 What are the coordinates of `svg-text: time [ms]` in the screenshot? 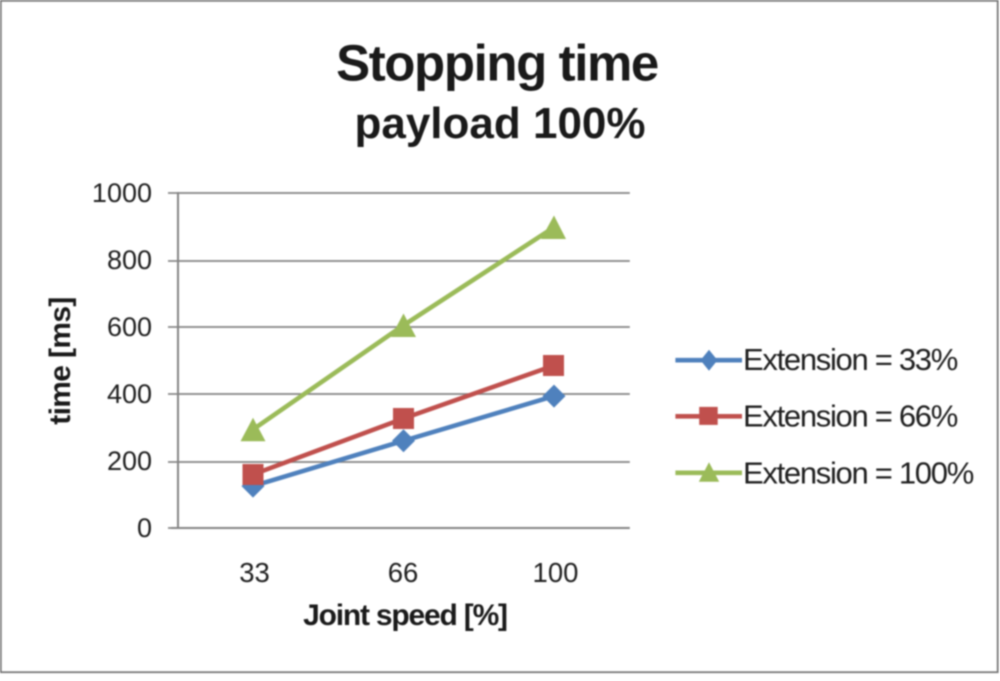 It's located at (60, 361).